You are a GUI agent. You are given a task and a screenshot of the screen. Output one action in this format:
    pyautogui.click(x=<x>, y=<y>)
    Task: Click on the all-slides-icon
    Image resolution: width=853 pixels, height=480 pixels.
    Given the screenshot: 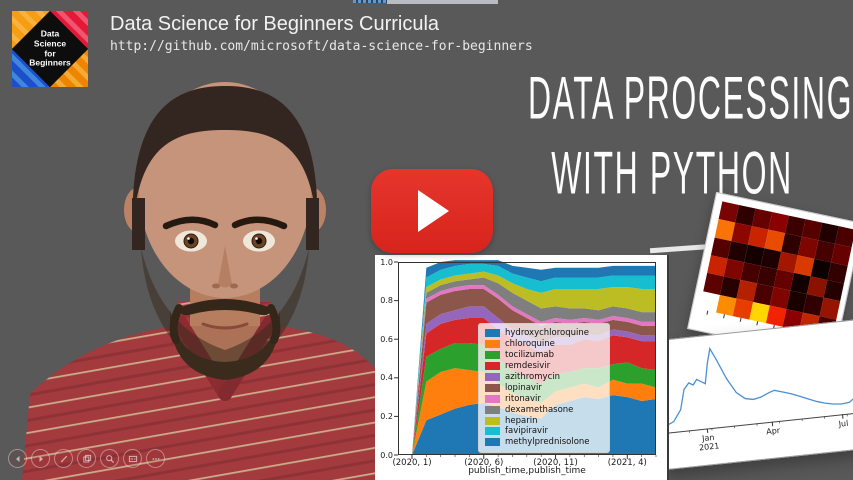 What is the action you would take?
    pyautogui.click(x=86, y=458)
    